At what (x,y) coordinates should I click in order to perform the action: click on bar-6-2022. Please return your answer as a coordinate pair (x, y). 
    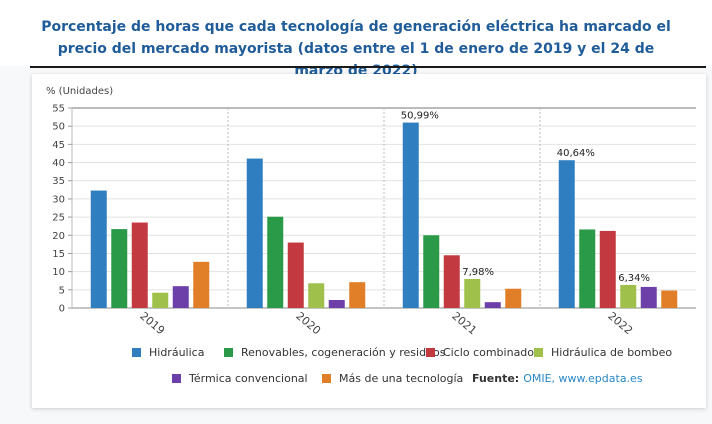
    Looking at the image, I should click on (669, 299).